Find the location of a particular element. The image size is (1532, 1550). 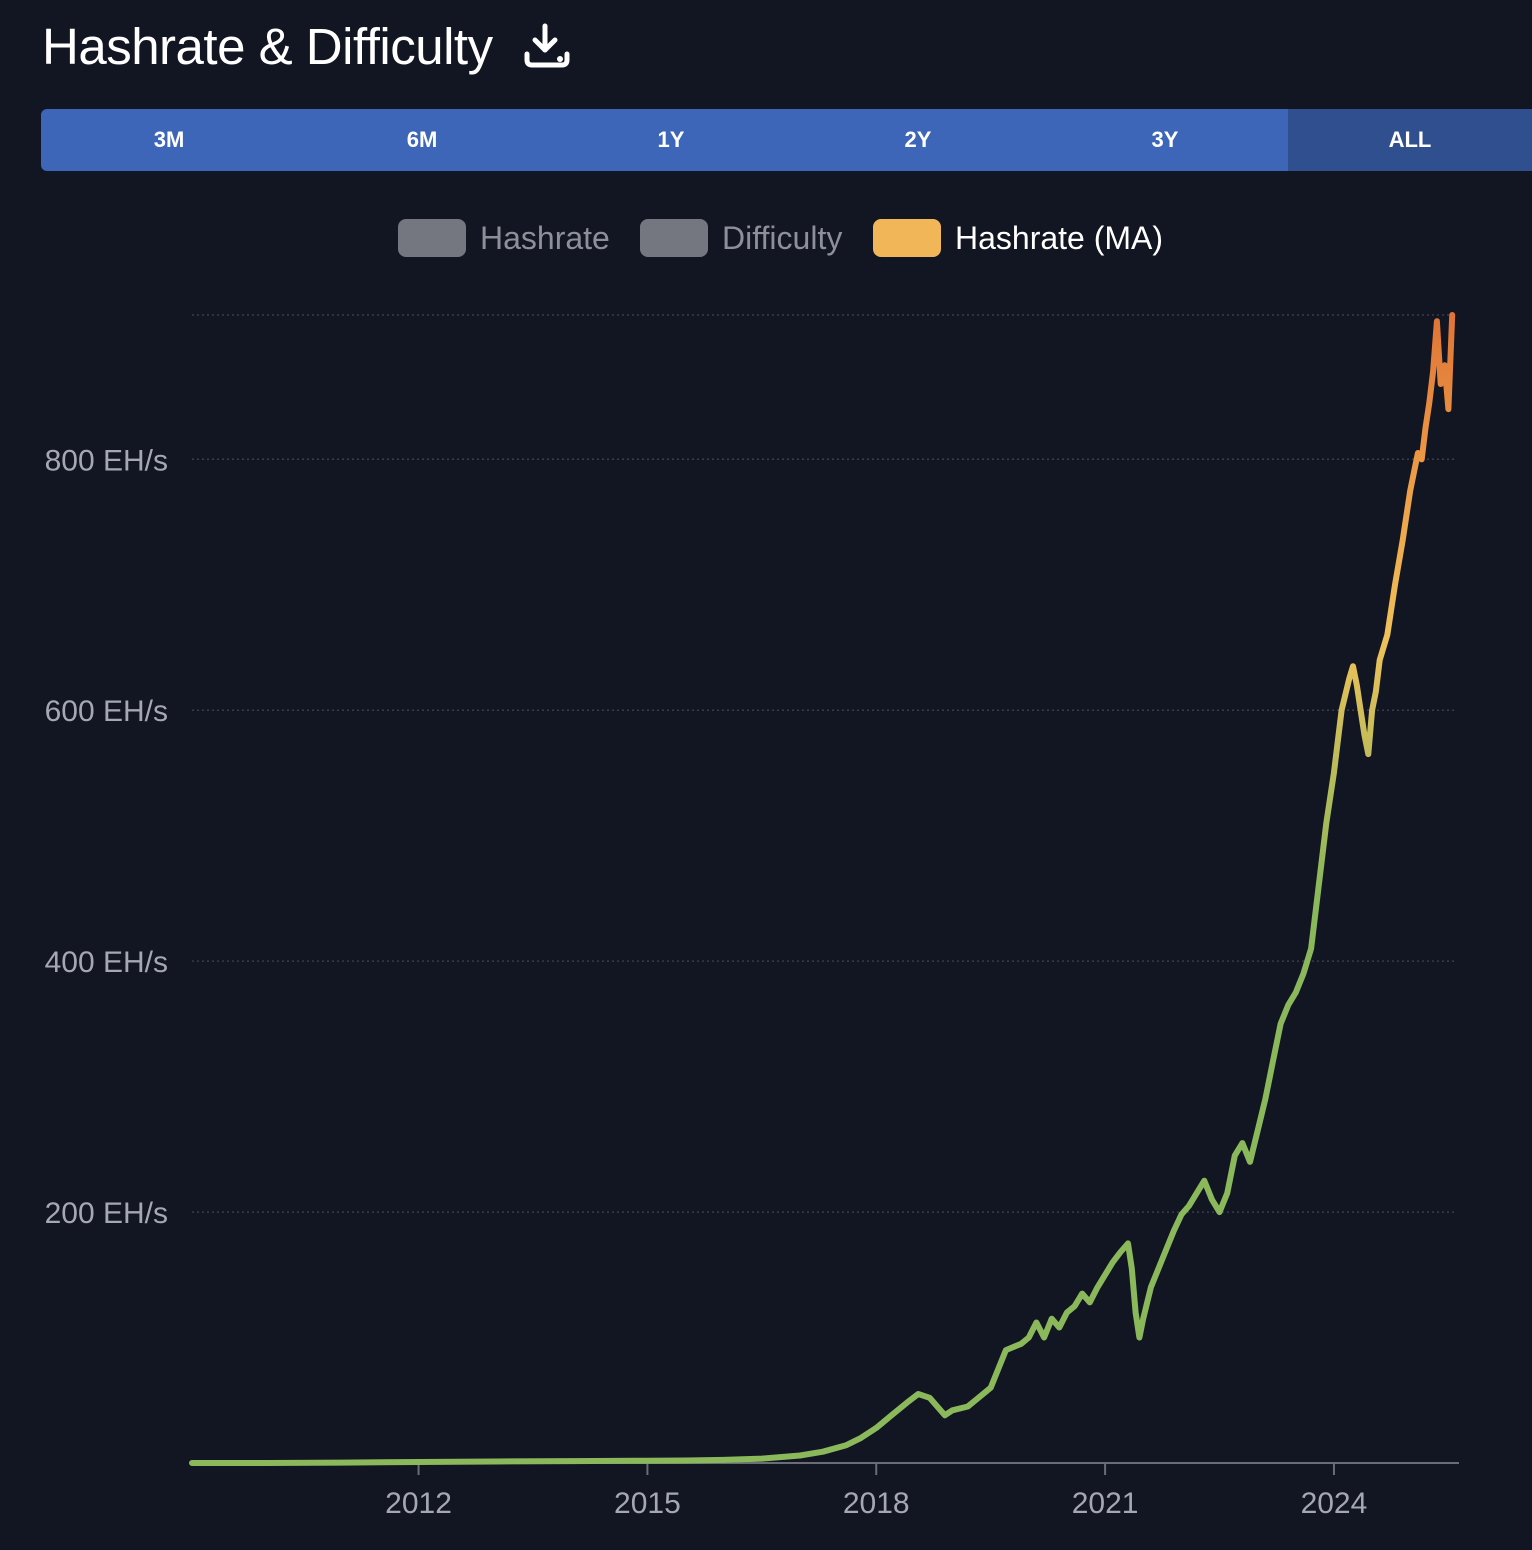

range-button-6m: 6M is located at coordinates (422, 139).